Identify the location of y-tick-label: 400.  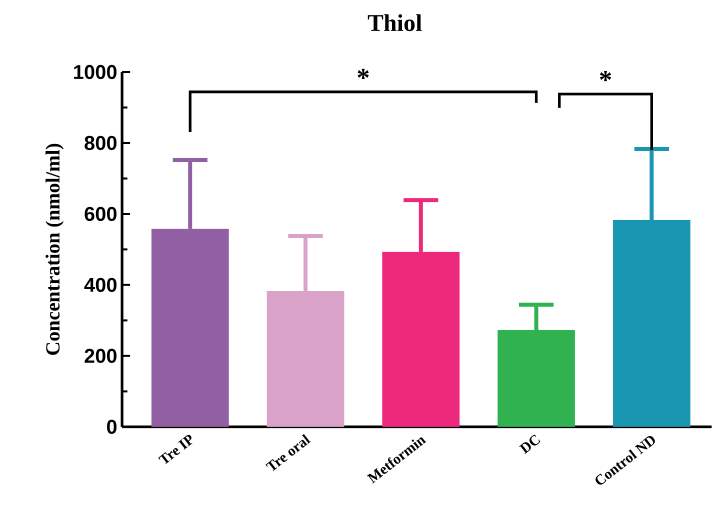
(100, 285).